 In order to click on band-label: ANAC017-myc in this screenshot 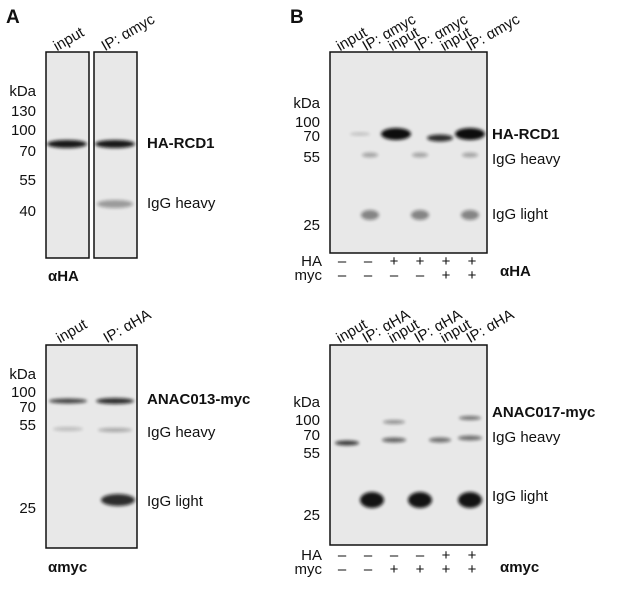, I will do `click(543, 412)`.